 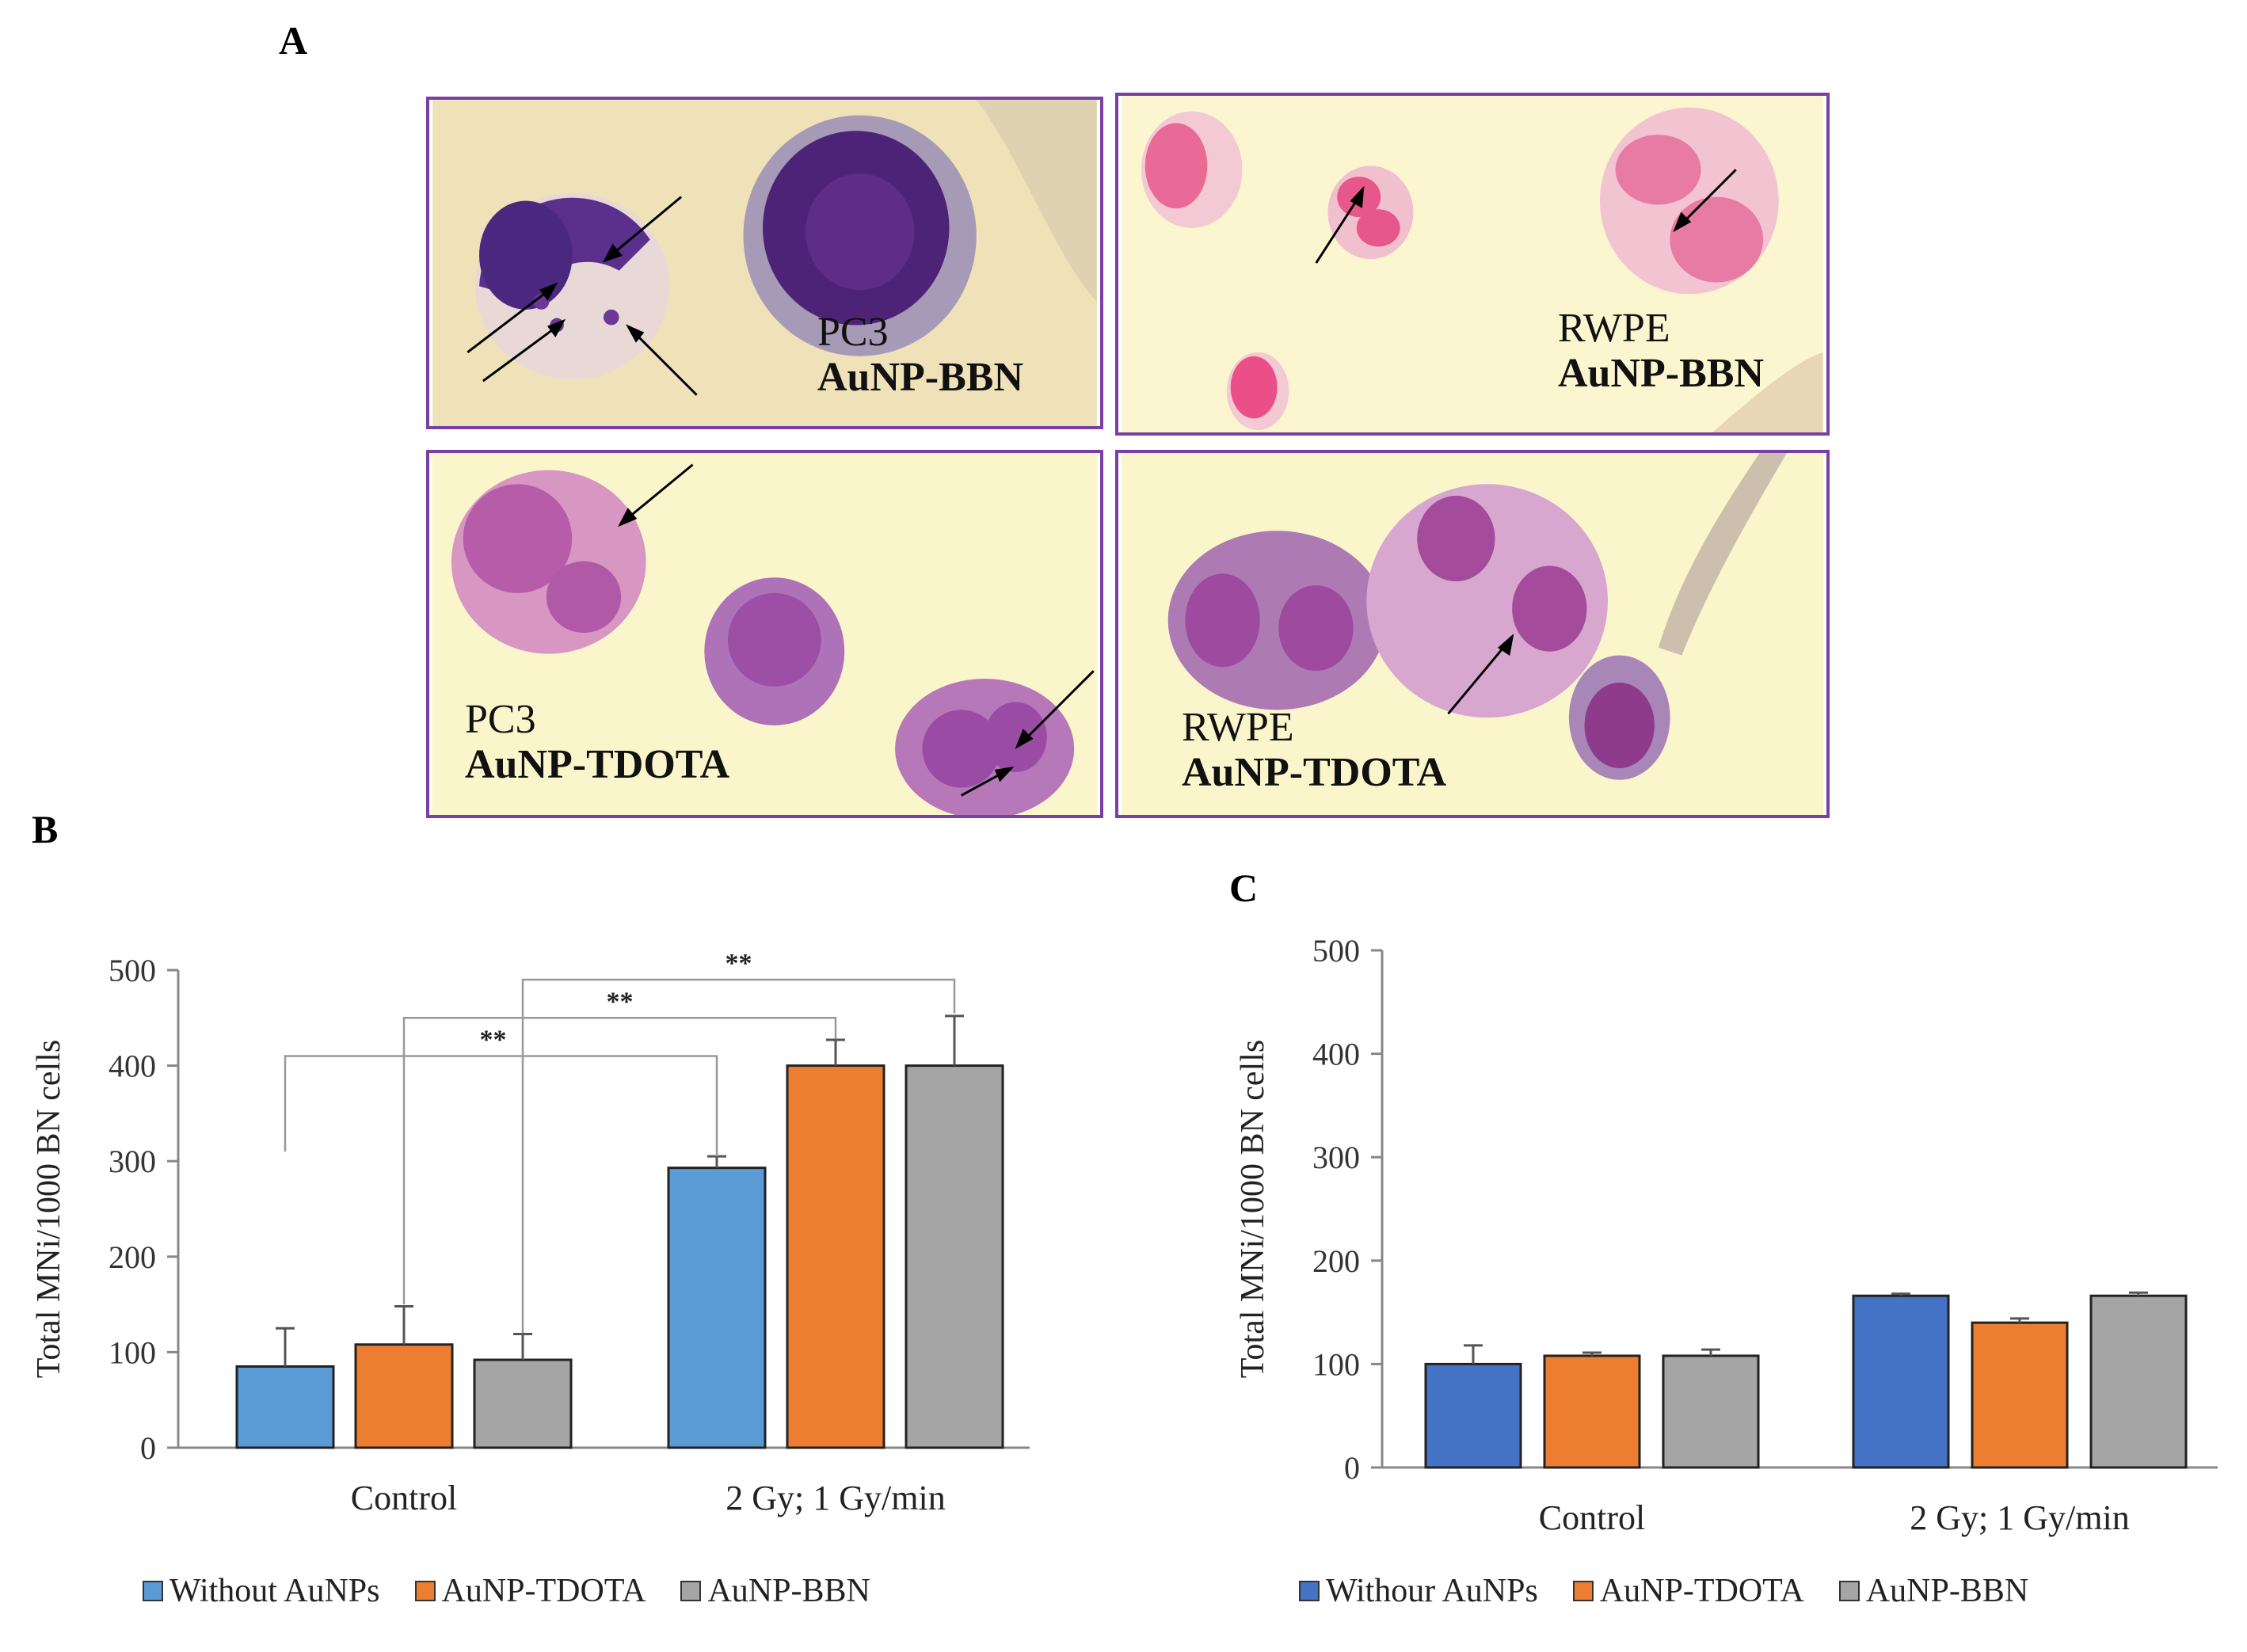 I want to click on micrograph-rwpe-tdota-label: RWPE AuNP-TDOTA, so click(x=1314, y=750).